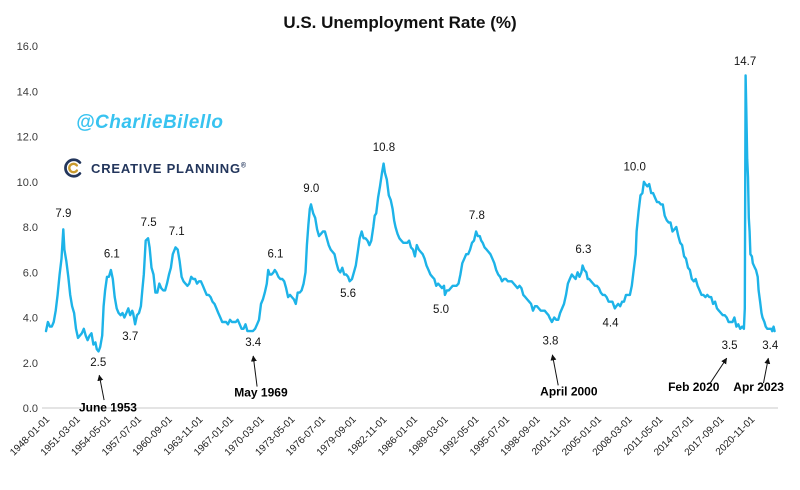  I want to click on annotation-label: 6.3, so click(583, 250).